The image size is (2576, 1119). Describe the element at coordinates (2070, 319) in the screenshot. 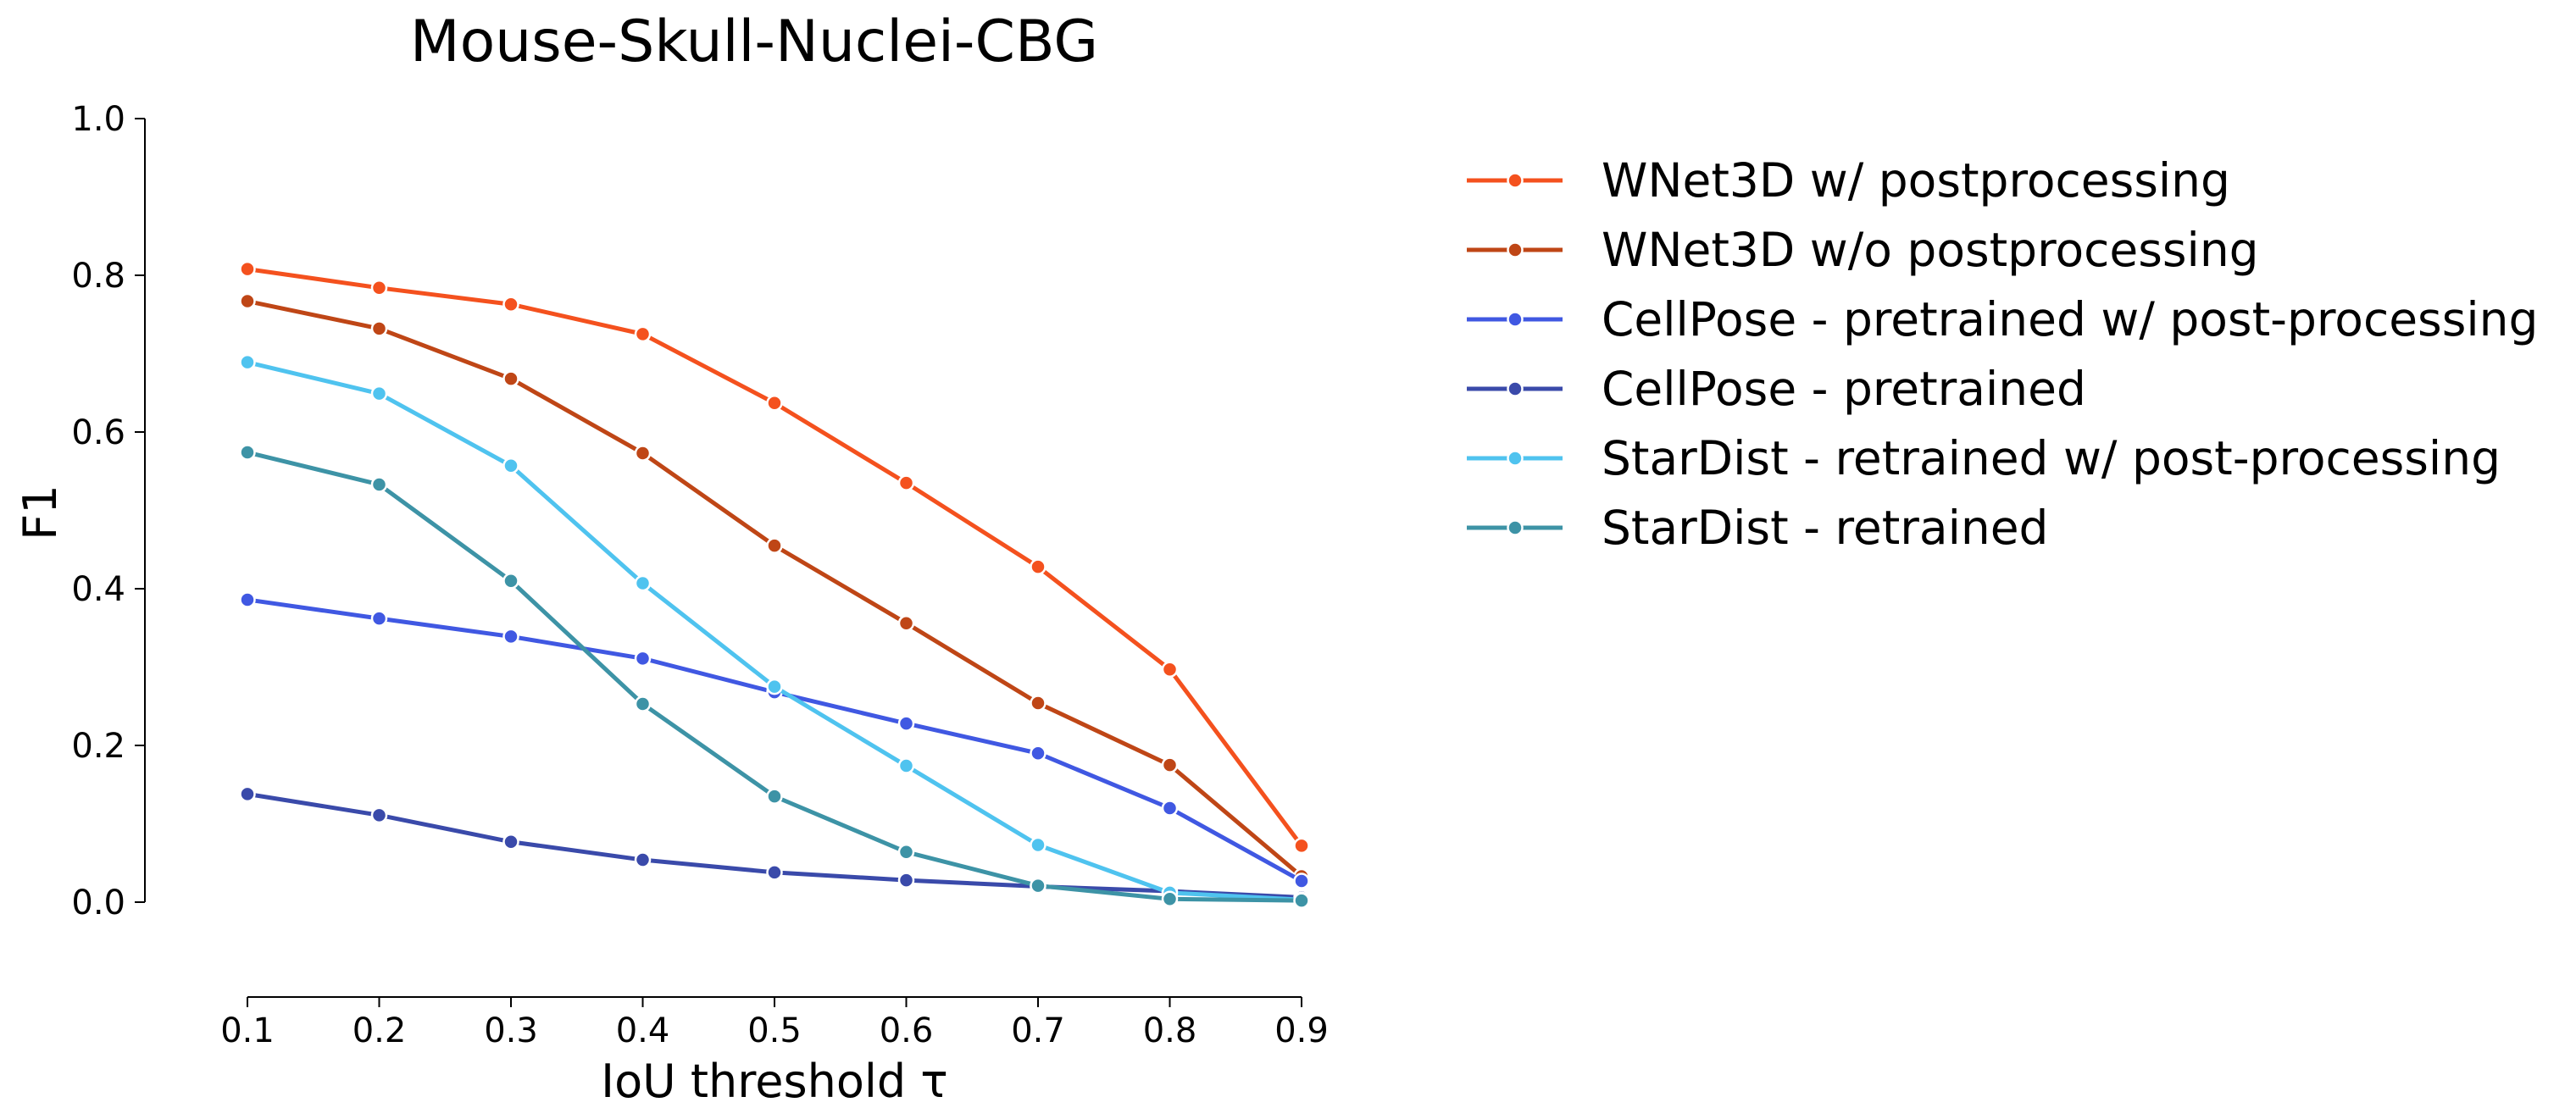

I see `legend-label: CellPose - pretrained w/ post-processing` at that location.